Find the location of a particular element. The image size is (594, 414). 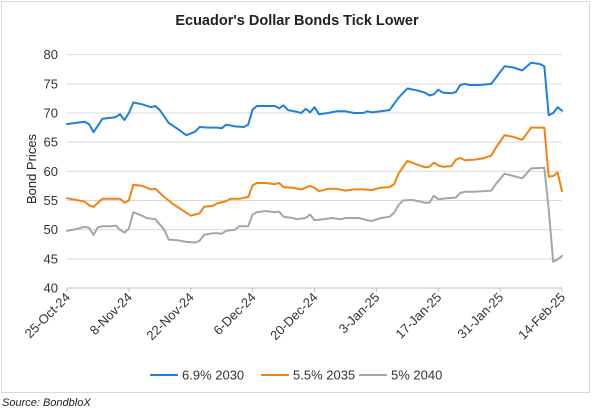

x-tick-label: 3-Jan-25 is located at coordinates (359, 313).